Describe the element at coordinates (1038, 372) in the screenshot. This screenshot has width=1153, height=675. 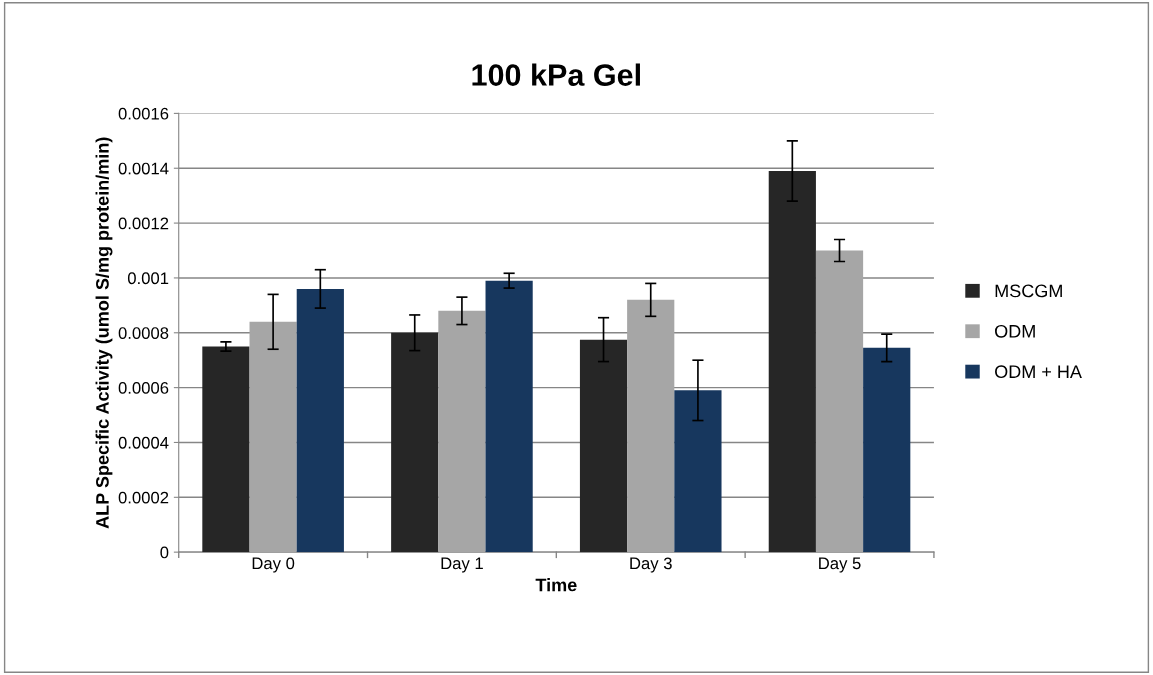
I see `legend-label: ODM + HA` at that location.